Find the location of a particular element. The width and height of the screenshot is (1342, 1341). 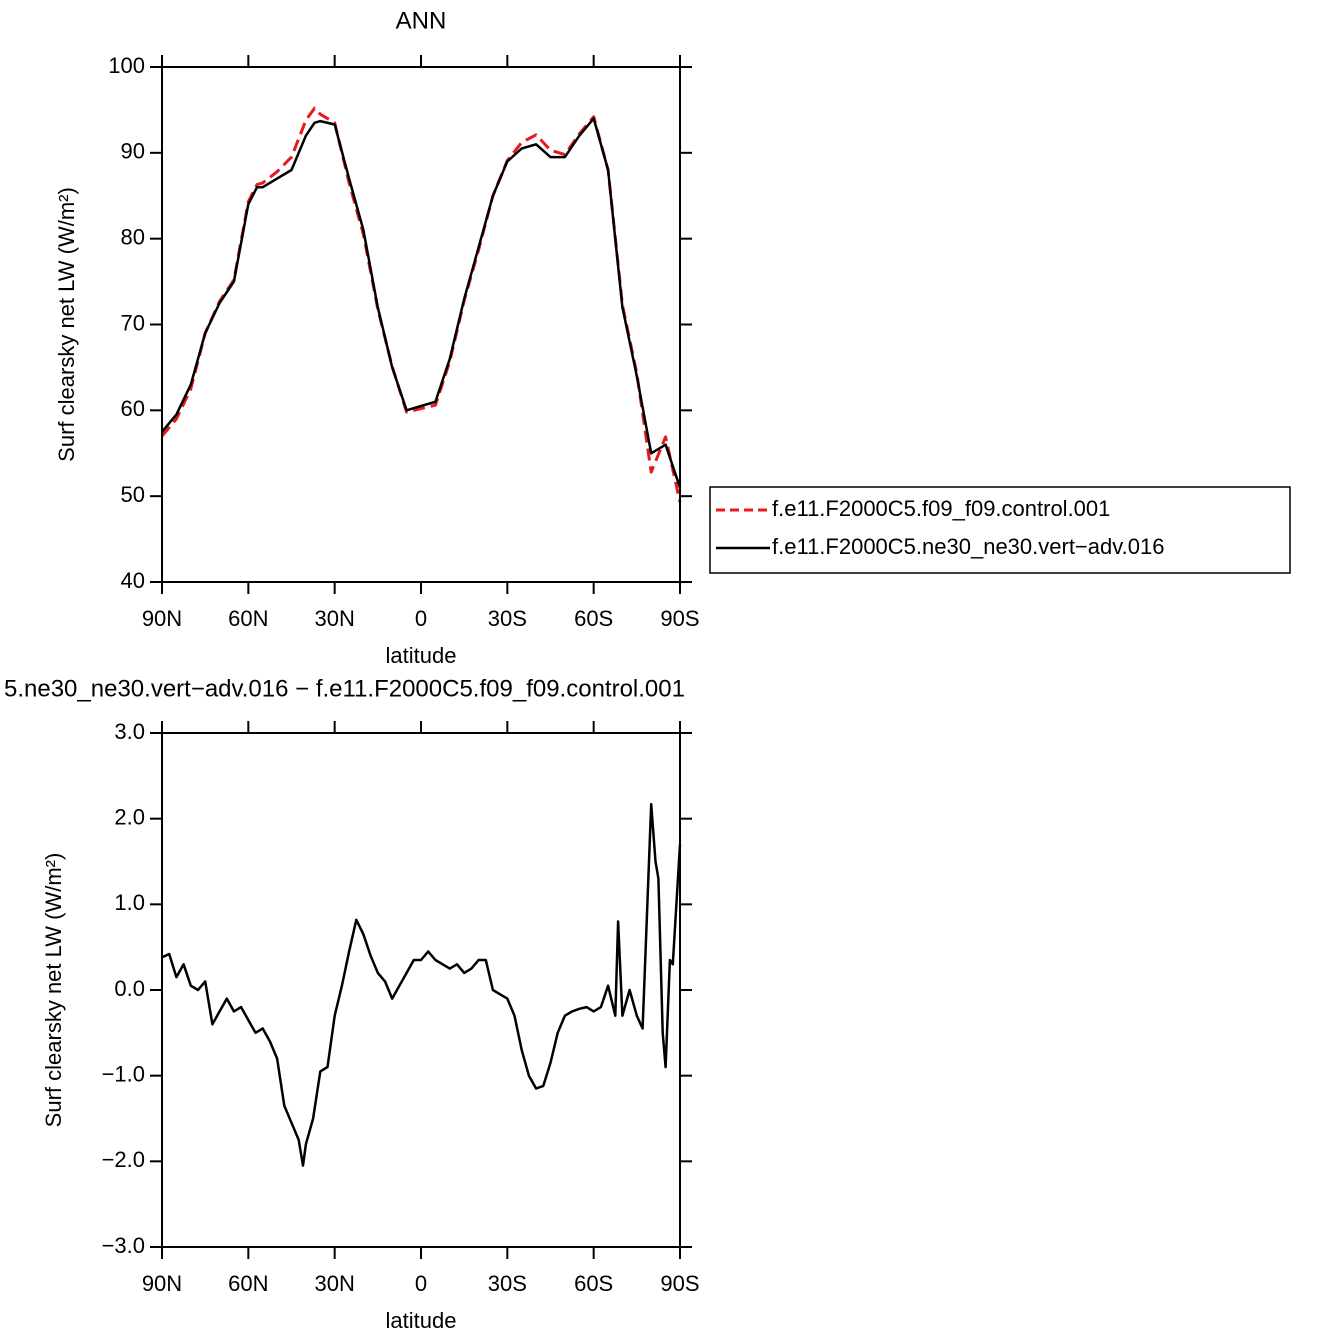

chart-title: ANN is located at coordinates (421, 20).